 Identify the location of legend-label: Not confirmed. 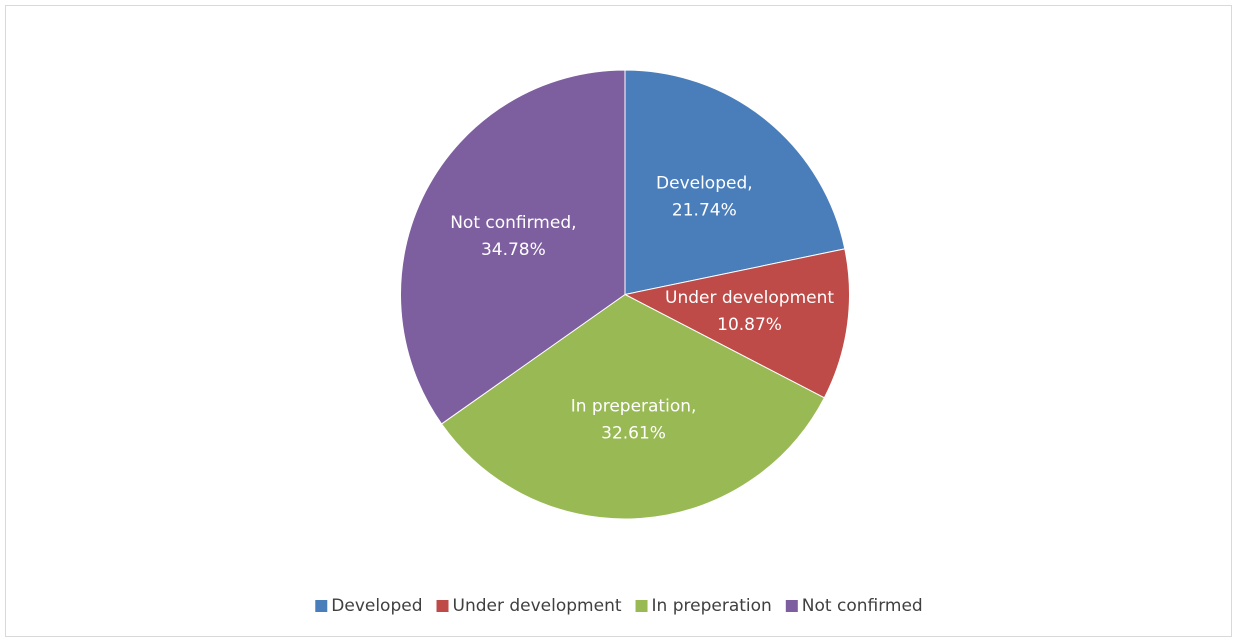
(862, 606).